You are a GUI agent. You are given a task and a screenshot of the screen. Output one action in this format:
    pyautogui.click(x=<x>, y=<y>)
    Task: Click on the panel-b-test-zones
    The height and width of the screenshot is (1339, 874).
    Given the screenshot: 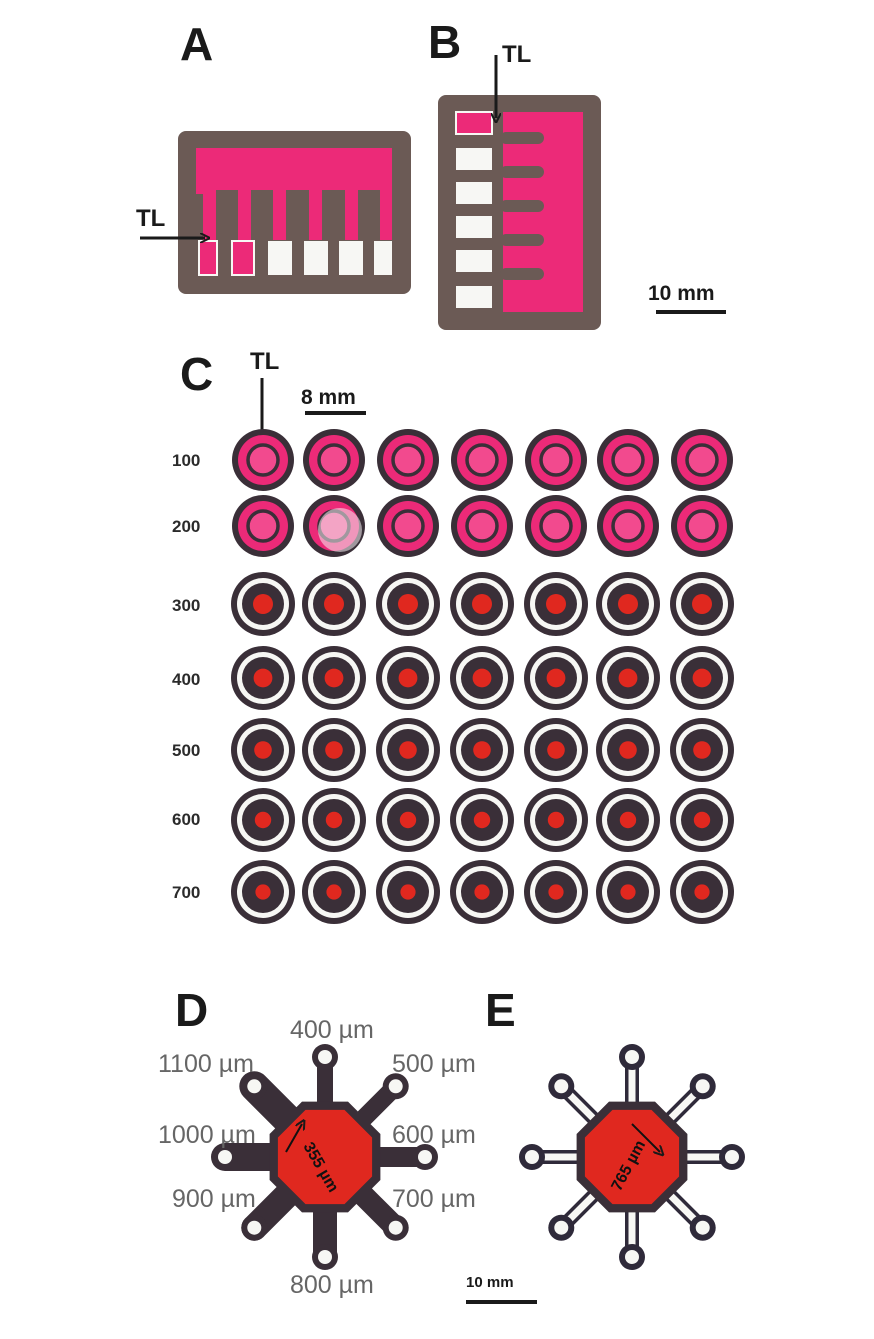 What is the action you would take?
    pyautogui.click(x=474, y=209)
    